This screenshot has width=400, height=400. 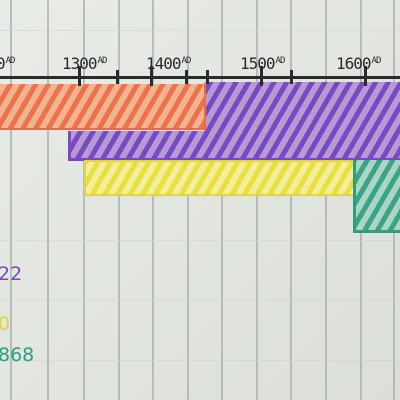 What do you see at coordinates (11, 274) in the screenshot?
I see `purple-side-label: 22` at bounding box center [11, 274].